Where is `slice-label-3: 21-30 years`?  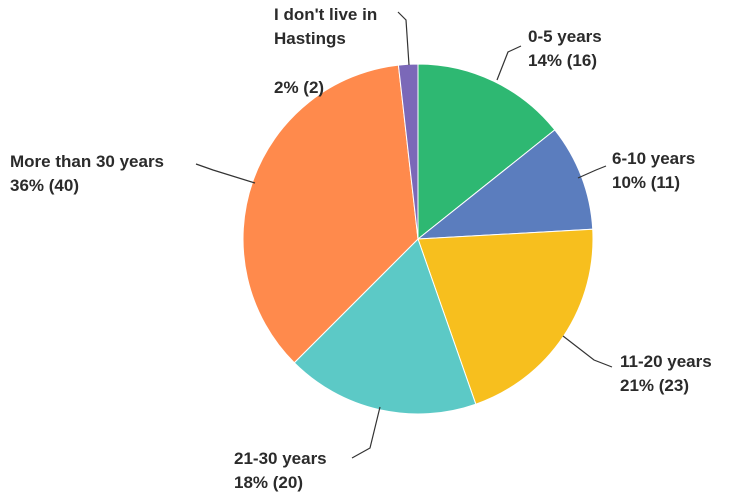
slice-label-3: 21-30 years is located at coordinates (280, 458).